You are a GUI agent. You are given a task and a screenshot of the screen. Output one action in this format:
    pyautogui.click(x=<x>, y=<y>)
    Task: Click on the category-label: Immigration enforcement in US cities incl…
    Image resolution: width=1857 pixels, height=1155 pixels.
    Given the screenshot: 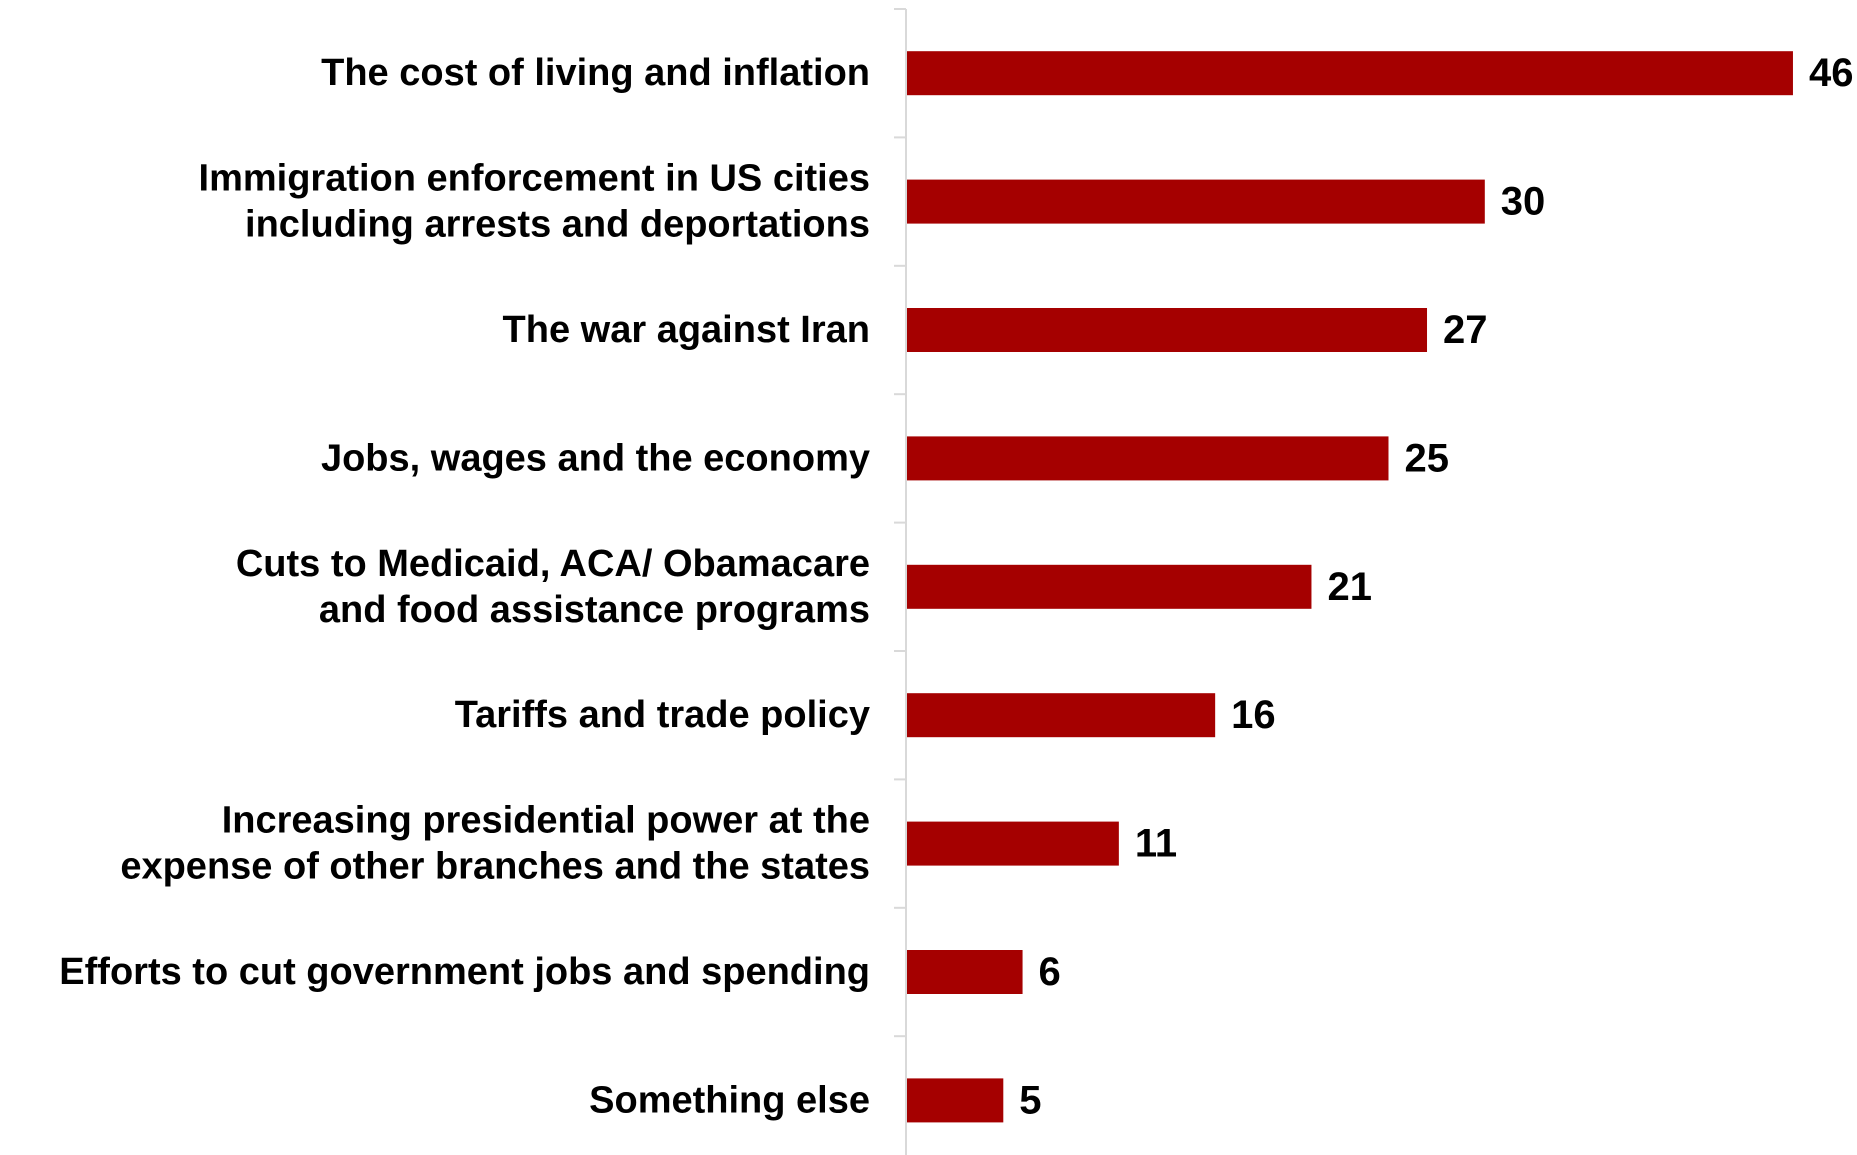 What is the action you would take?
    pyautogui.click(x=534, y=202)
    